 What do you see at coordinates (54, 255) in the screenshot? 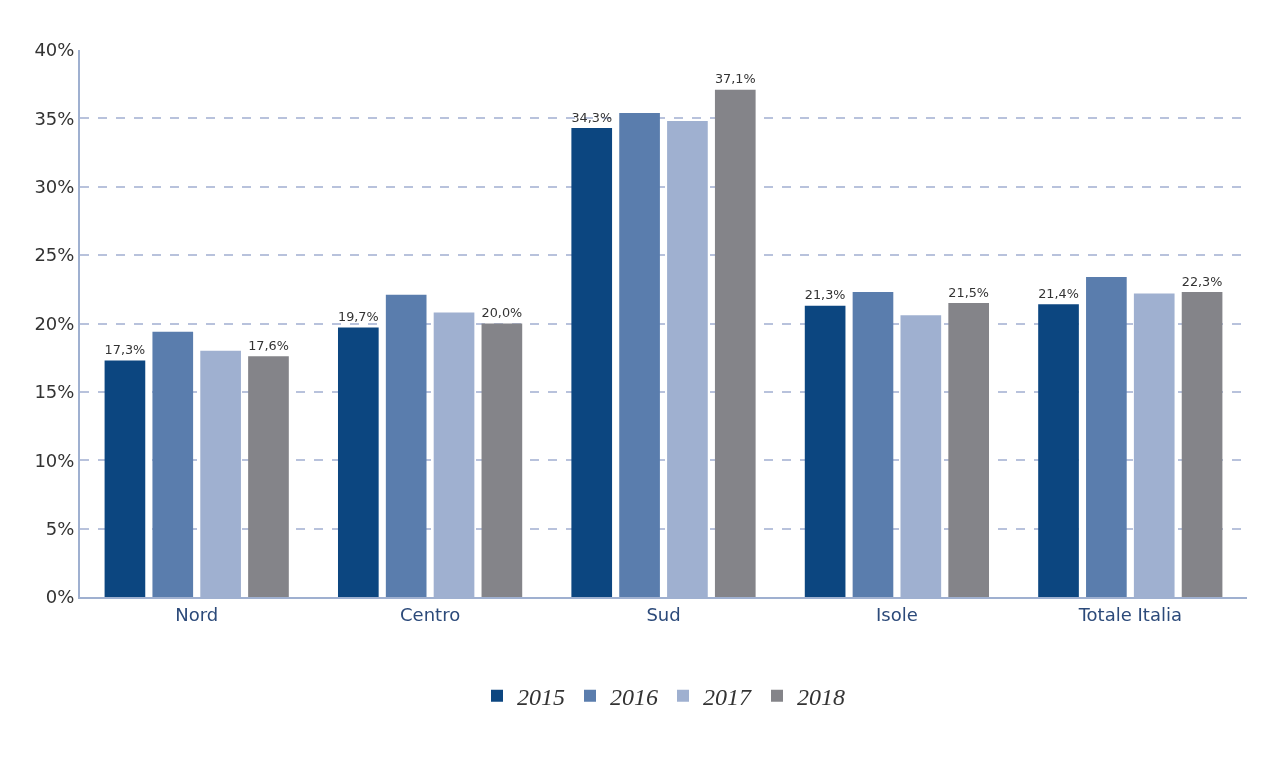
I see `y-tick-label: 25%` at bounding box center [54, 255].